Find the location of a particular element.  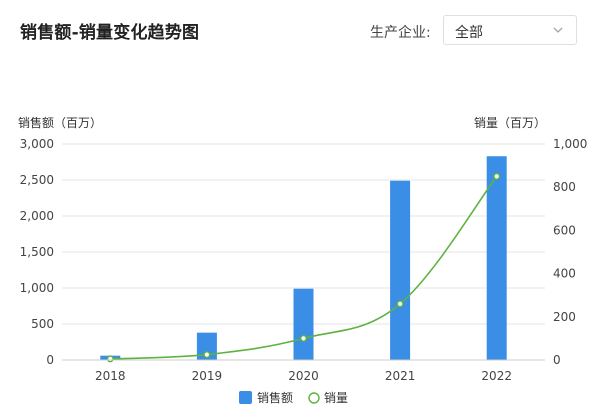

legend-item-sales: 销售额 is located at coordinates (266, 397).